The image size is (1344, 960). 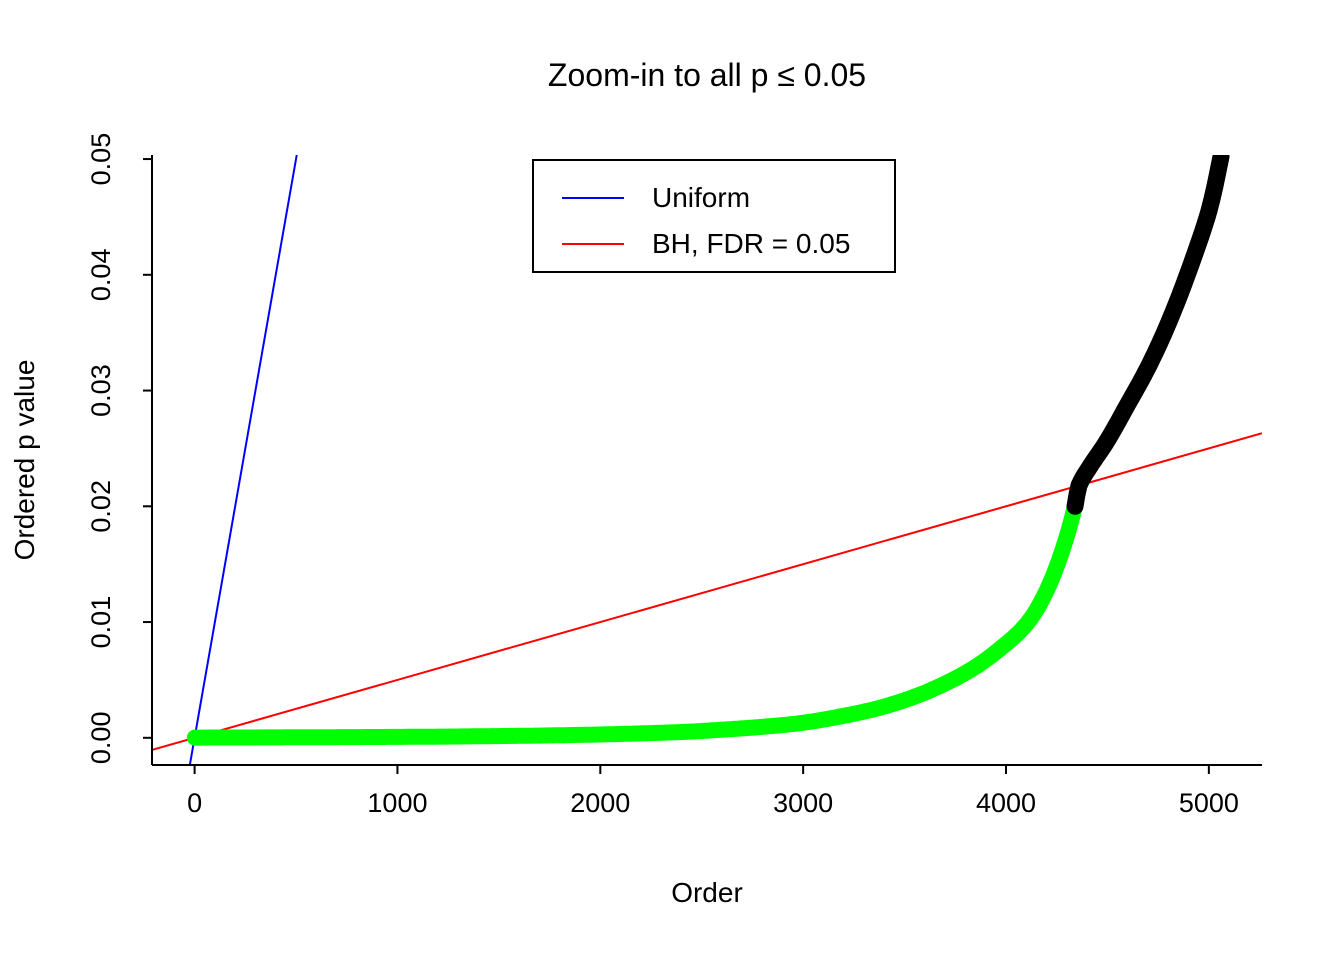 What do you see at coordinates (101, 622) in the screenshot?
I see `y-tick-label: 0.01` at bounding box center [101, 622].